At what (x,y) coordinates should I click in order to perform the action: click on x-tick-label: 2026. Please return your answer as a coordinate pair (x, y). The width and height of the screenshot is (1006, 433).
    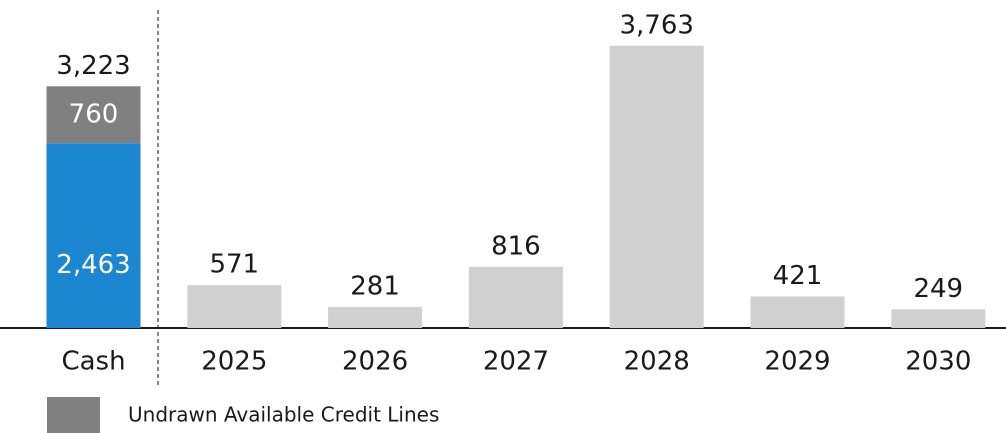
    Looking at the image, I should click on (375, 362).